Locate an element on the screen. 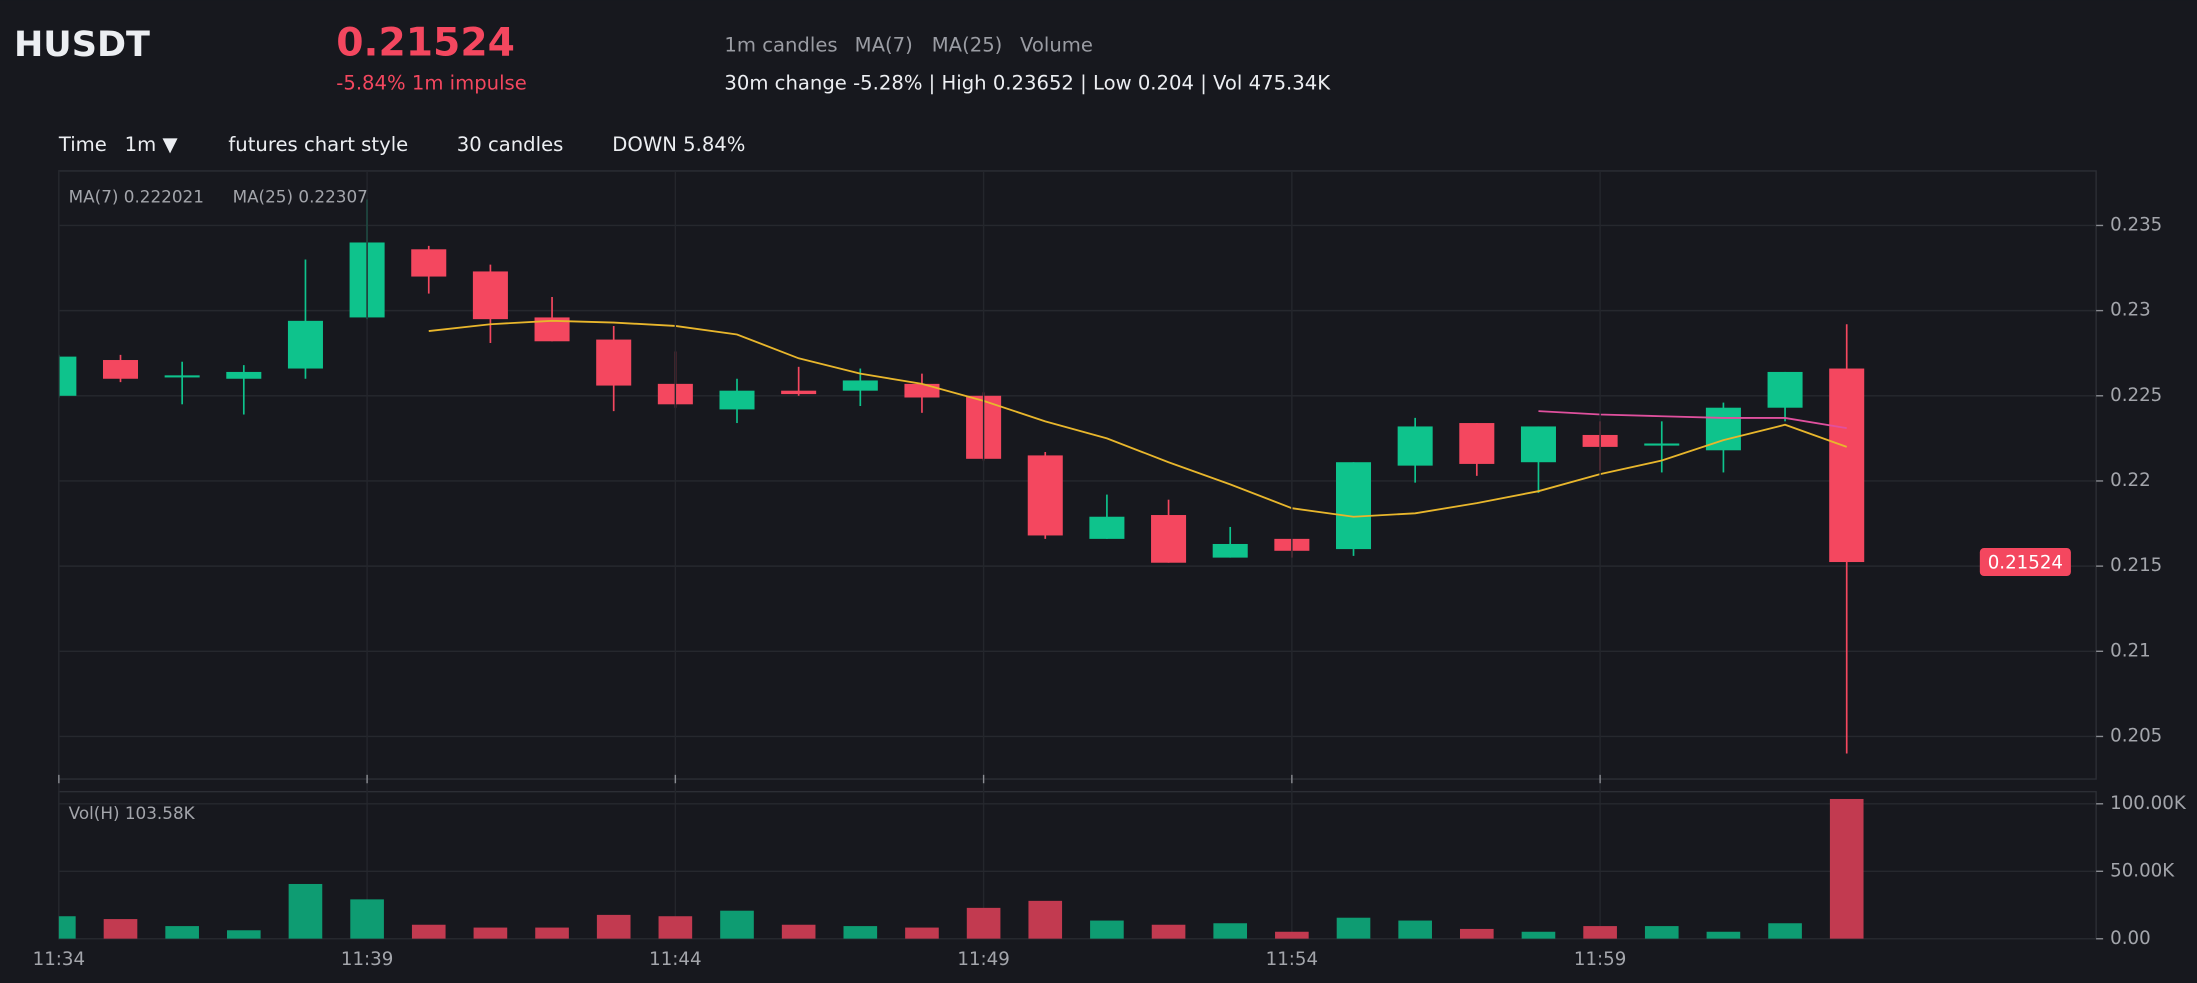 The height and width of the screenshot is (983, 2197). legend-item: MA(25) 0.22307 is located at coordinates (300, 197).